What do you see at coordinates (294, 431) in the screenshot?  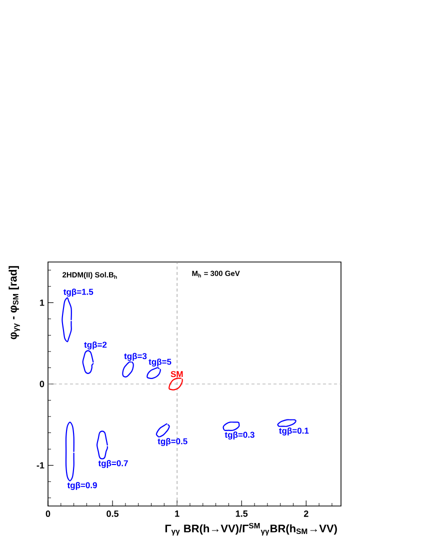 I see `series-label: tgβ=0.1` at bounding box center [294, 431].